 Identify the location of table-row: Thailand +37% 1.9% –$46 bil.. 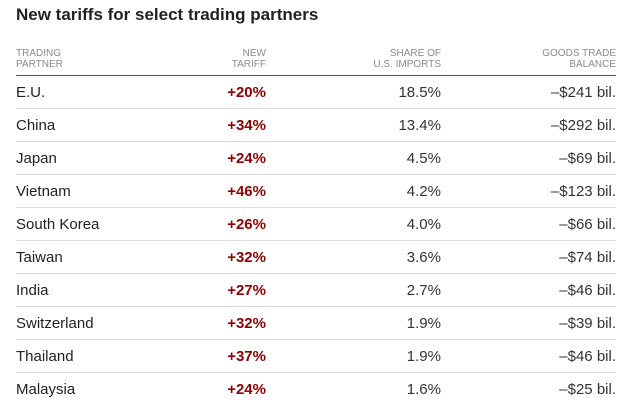
(316, 356).